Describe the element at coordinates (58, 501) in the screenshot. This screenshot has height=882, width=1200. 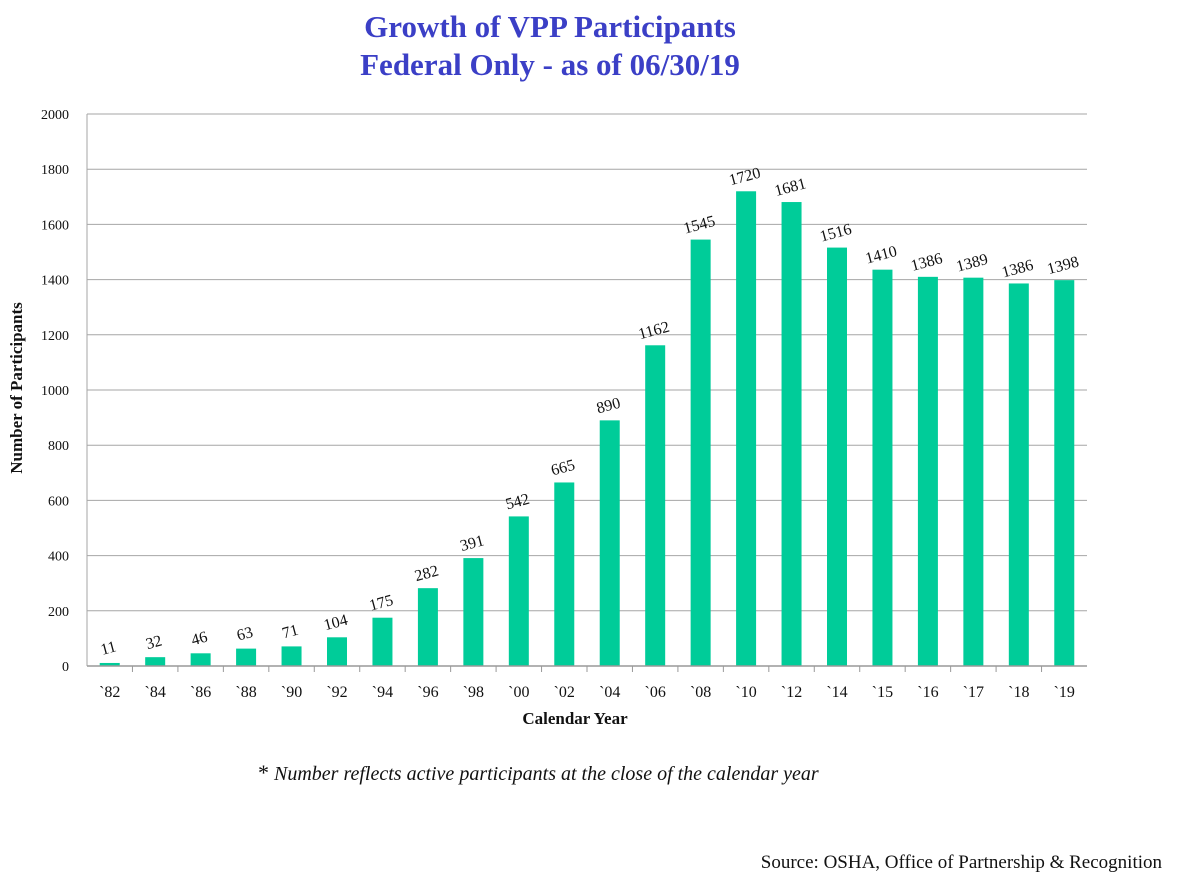
I see `y-tick-label: 600` at that location.